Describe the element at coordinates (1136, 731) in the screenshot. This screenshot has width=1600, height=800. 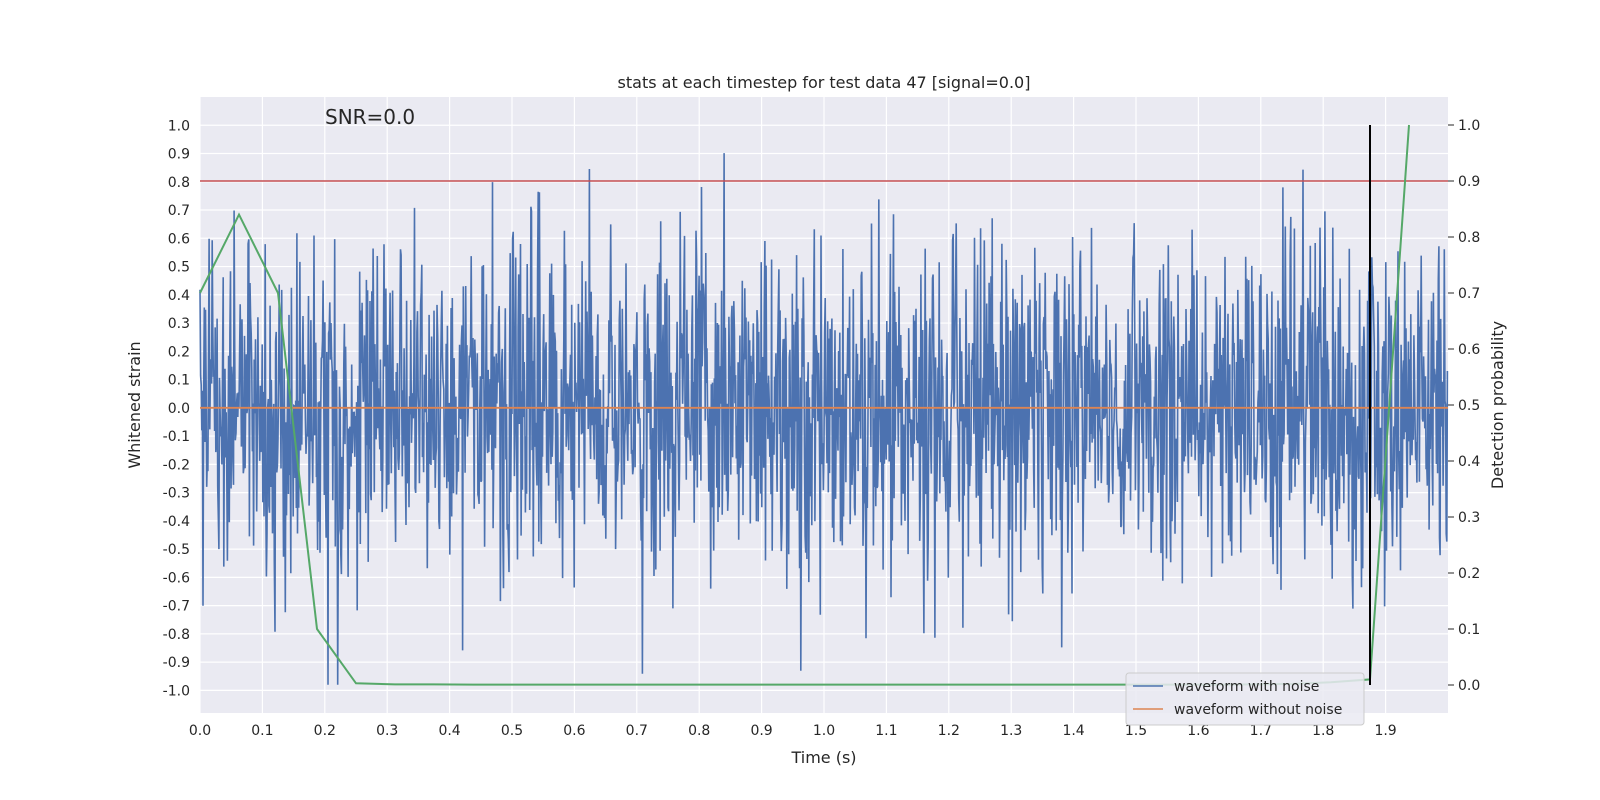
I see `x-tick-label: 1.5` at that location.